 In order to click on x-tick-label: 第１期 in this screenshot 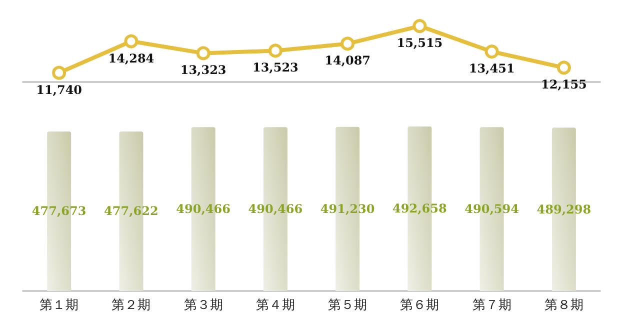, I will do `click(59, 305)`.